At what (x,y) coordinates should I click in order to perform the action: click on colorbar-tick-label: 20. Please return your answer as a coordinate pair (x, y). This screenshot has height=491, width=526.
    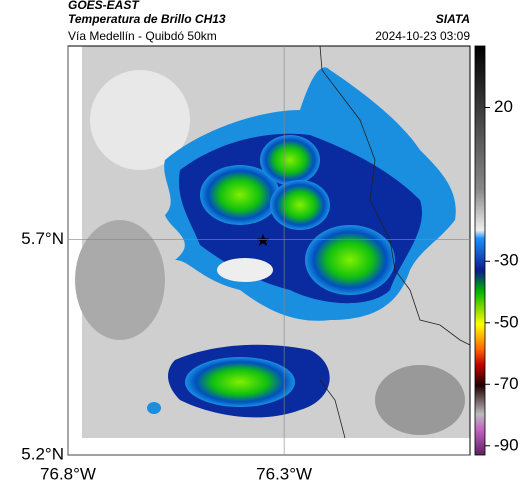
    Looking at the image, I should click on (503, 106).